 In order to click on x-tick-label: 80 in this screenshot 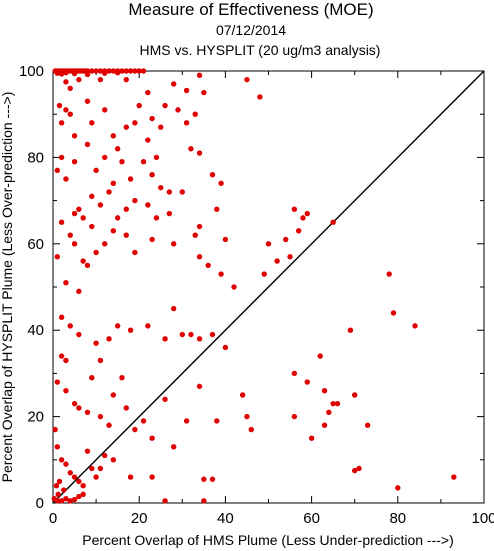, I will do `click(397, 518)`.